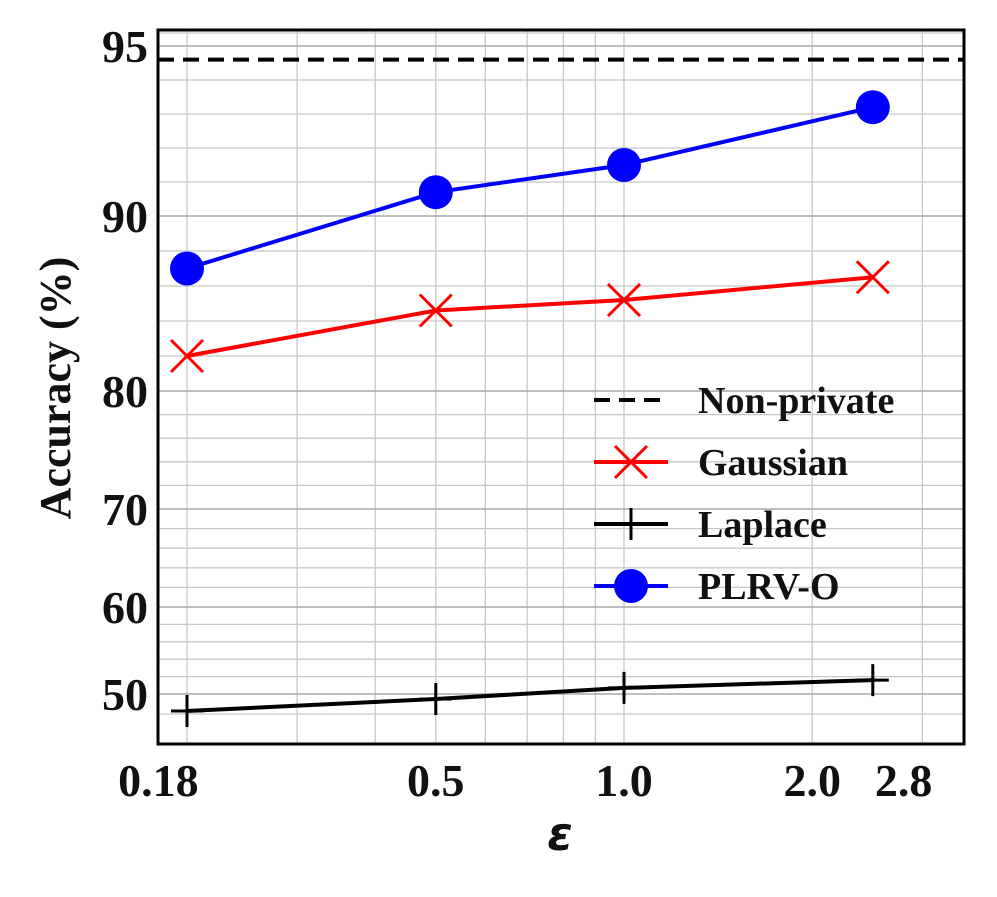  What do you see at coordinates (125, 607) in the screenshot?
I see `y-tick-label: 60` at bounding box center [125, 607].